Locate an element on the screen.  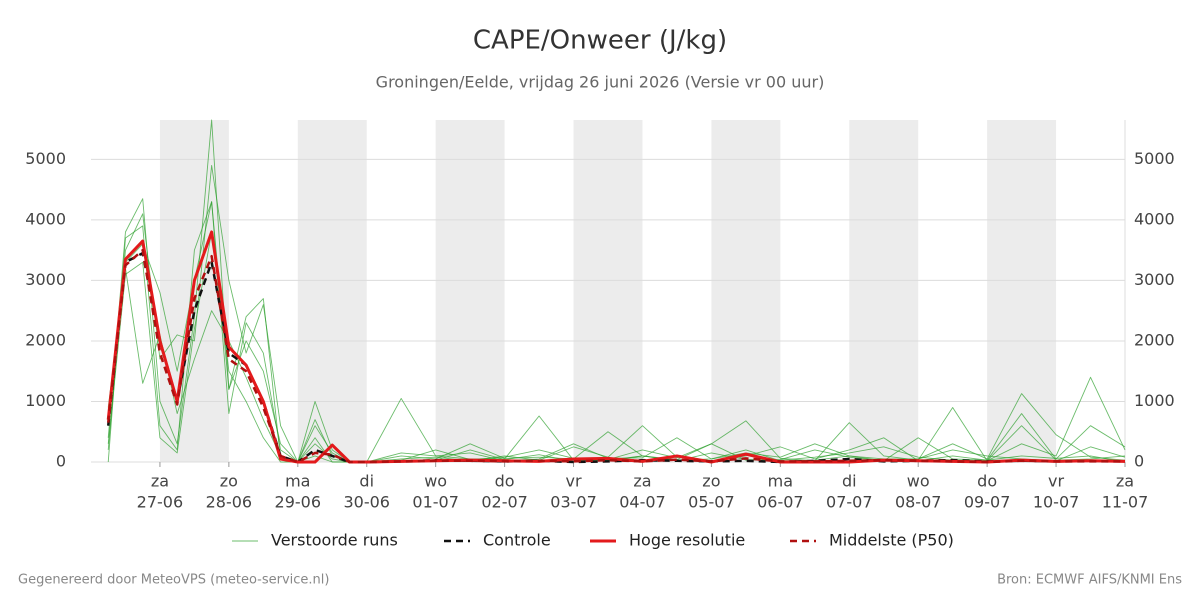
x-tick-date: 06-07 is located at coordinates (780, 502).